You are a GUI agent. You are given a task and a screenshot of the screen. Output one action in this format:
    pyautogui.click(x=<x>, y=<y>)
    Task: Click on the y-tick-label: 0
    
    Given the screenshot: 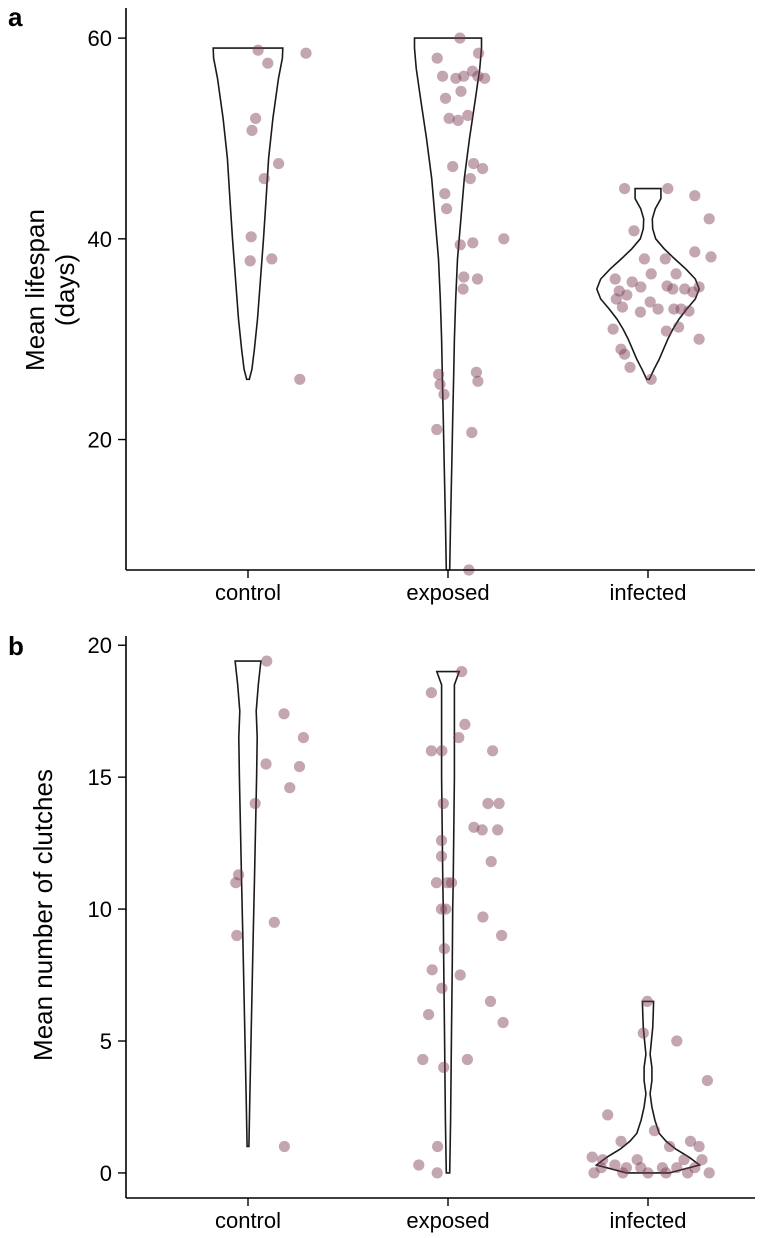 What is the action you would take?
    pyautogui.click(x=106, y=1173)
    